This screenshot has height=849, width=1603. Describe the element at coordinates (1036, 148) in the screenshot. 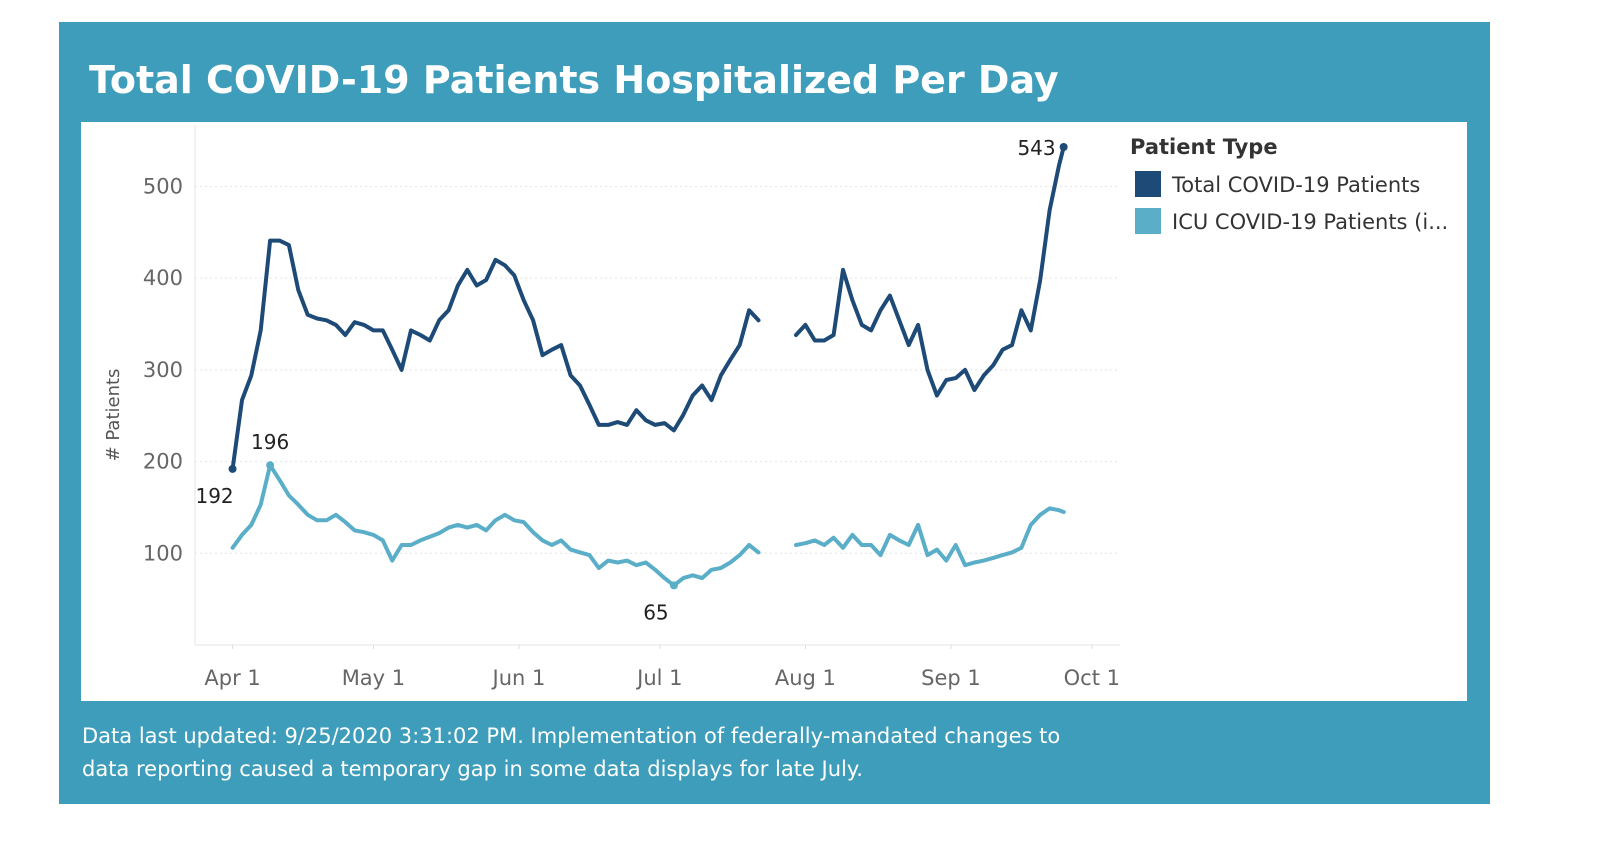

I see `data-label: 543` at that location.